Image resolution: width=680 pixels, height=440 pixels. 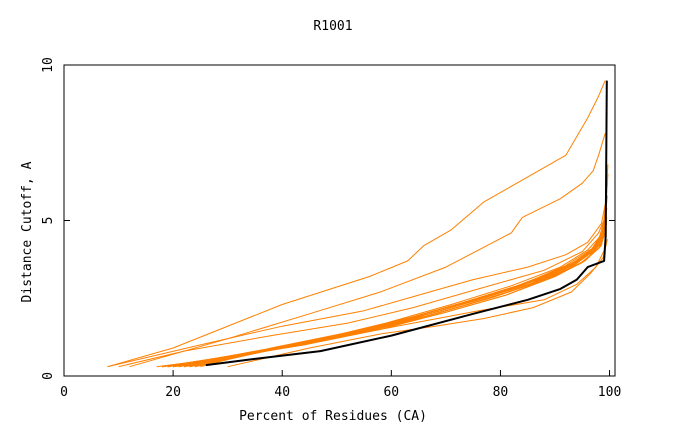 What do you see at coordinates (609, 392) in the screenshot?
I see `x-tick-label: 100` at bounding box center [609, 392].